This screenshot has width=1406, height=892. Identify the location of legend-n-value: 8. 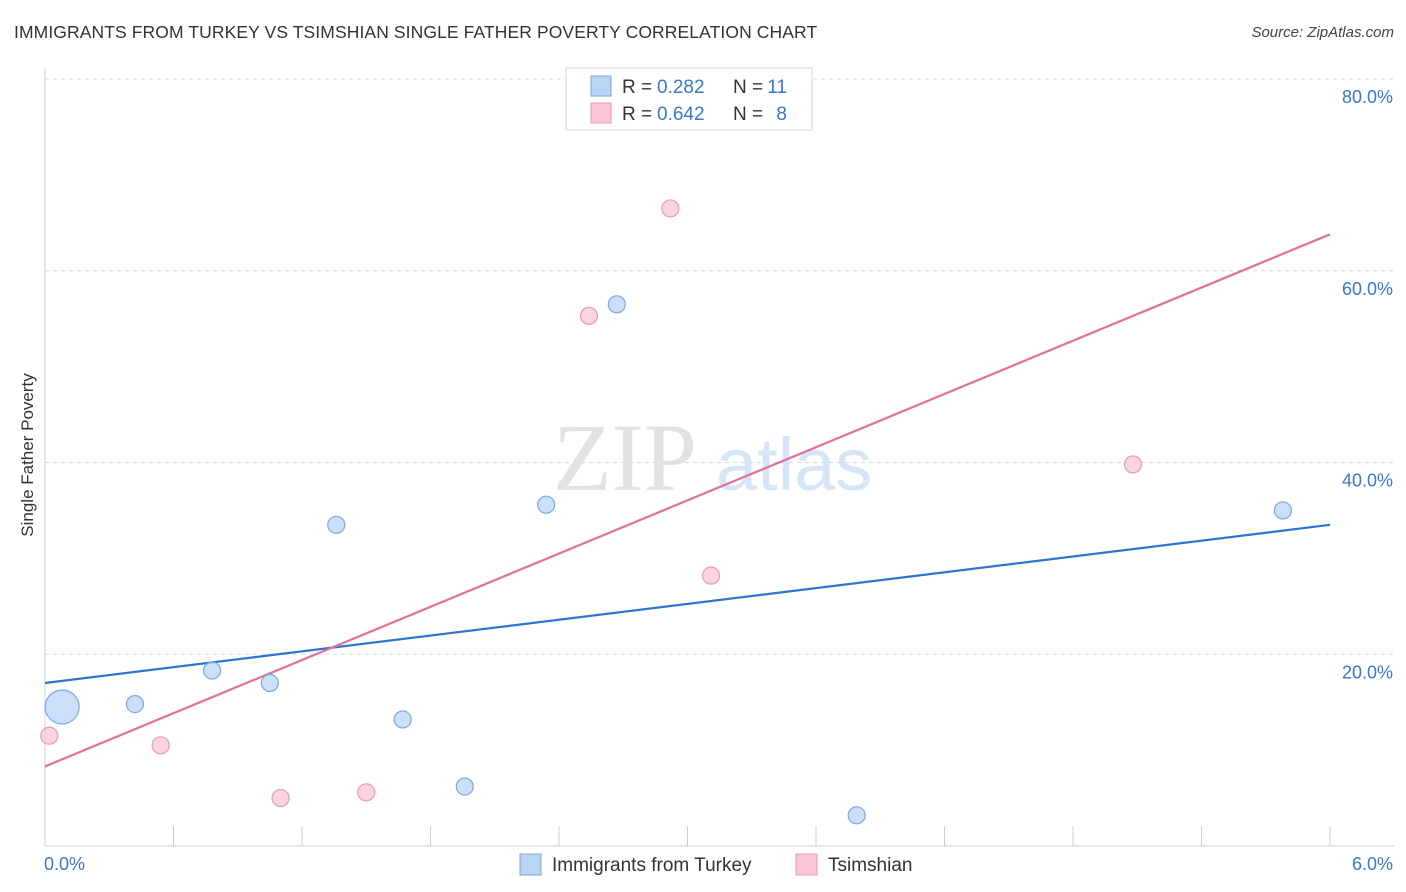
(781, 114).